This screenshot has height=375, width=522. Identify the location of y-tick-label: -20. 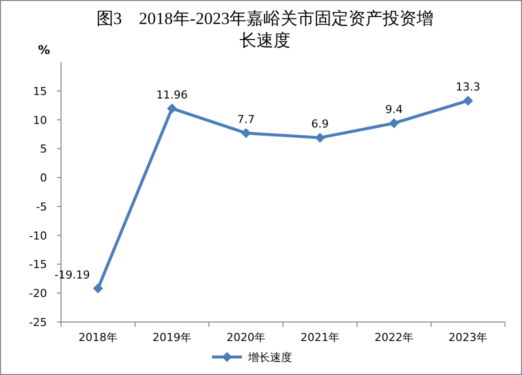
(38, 293).